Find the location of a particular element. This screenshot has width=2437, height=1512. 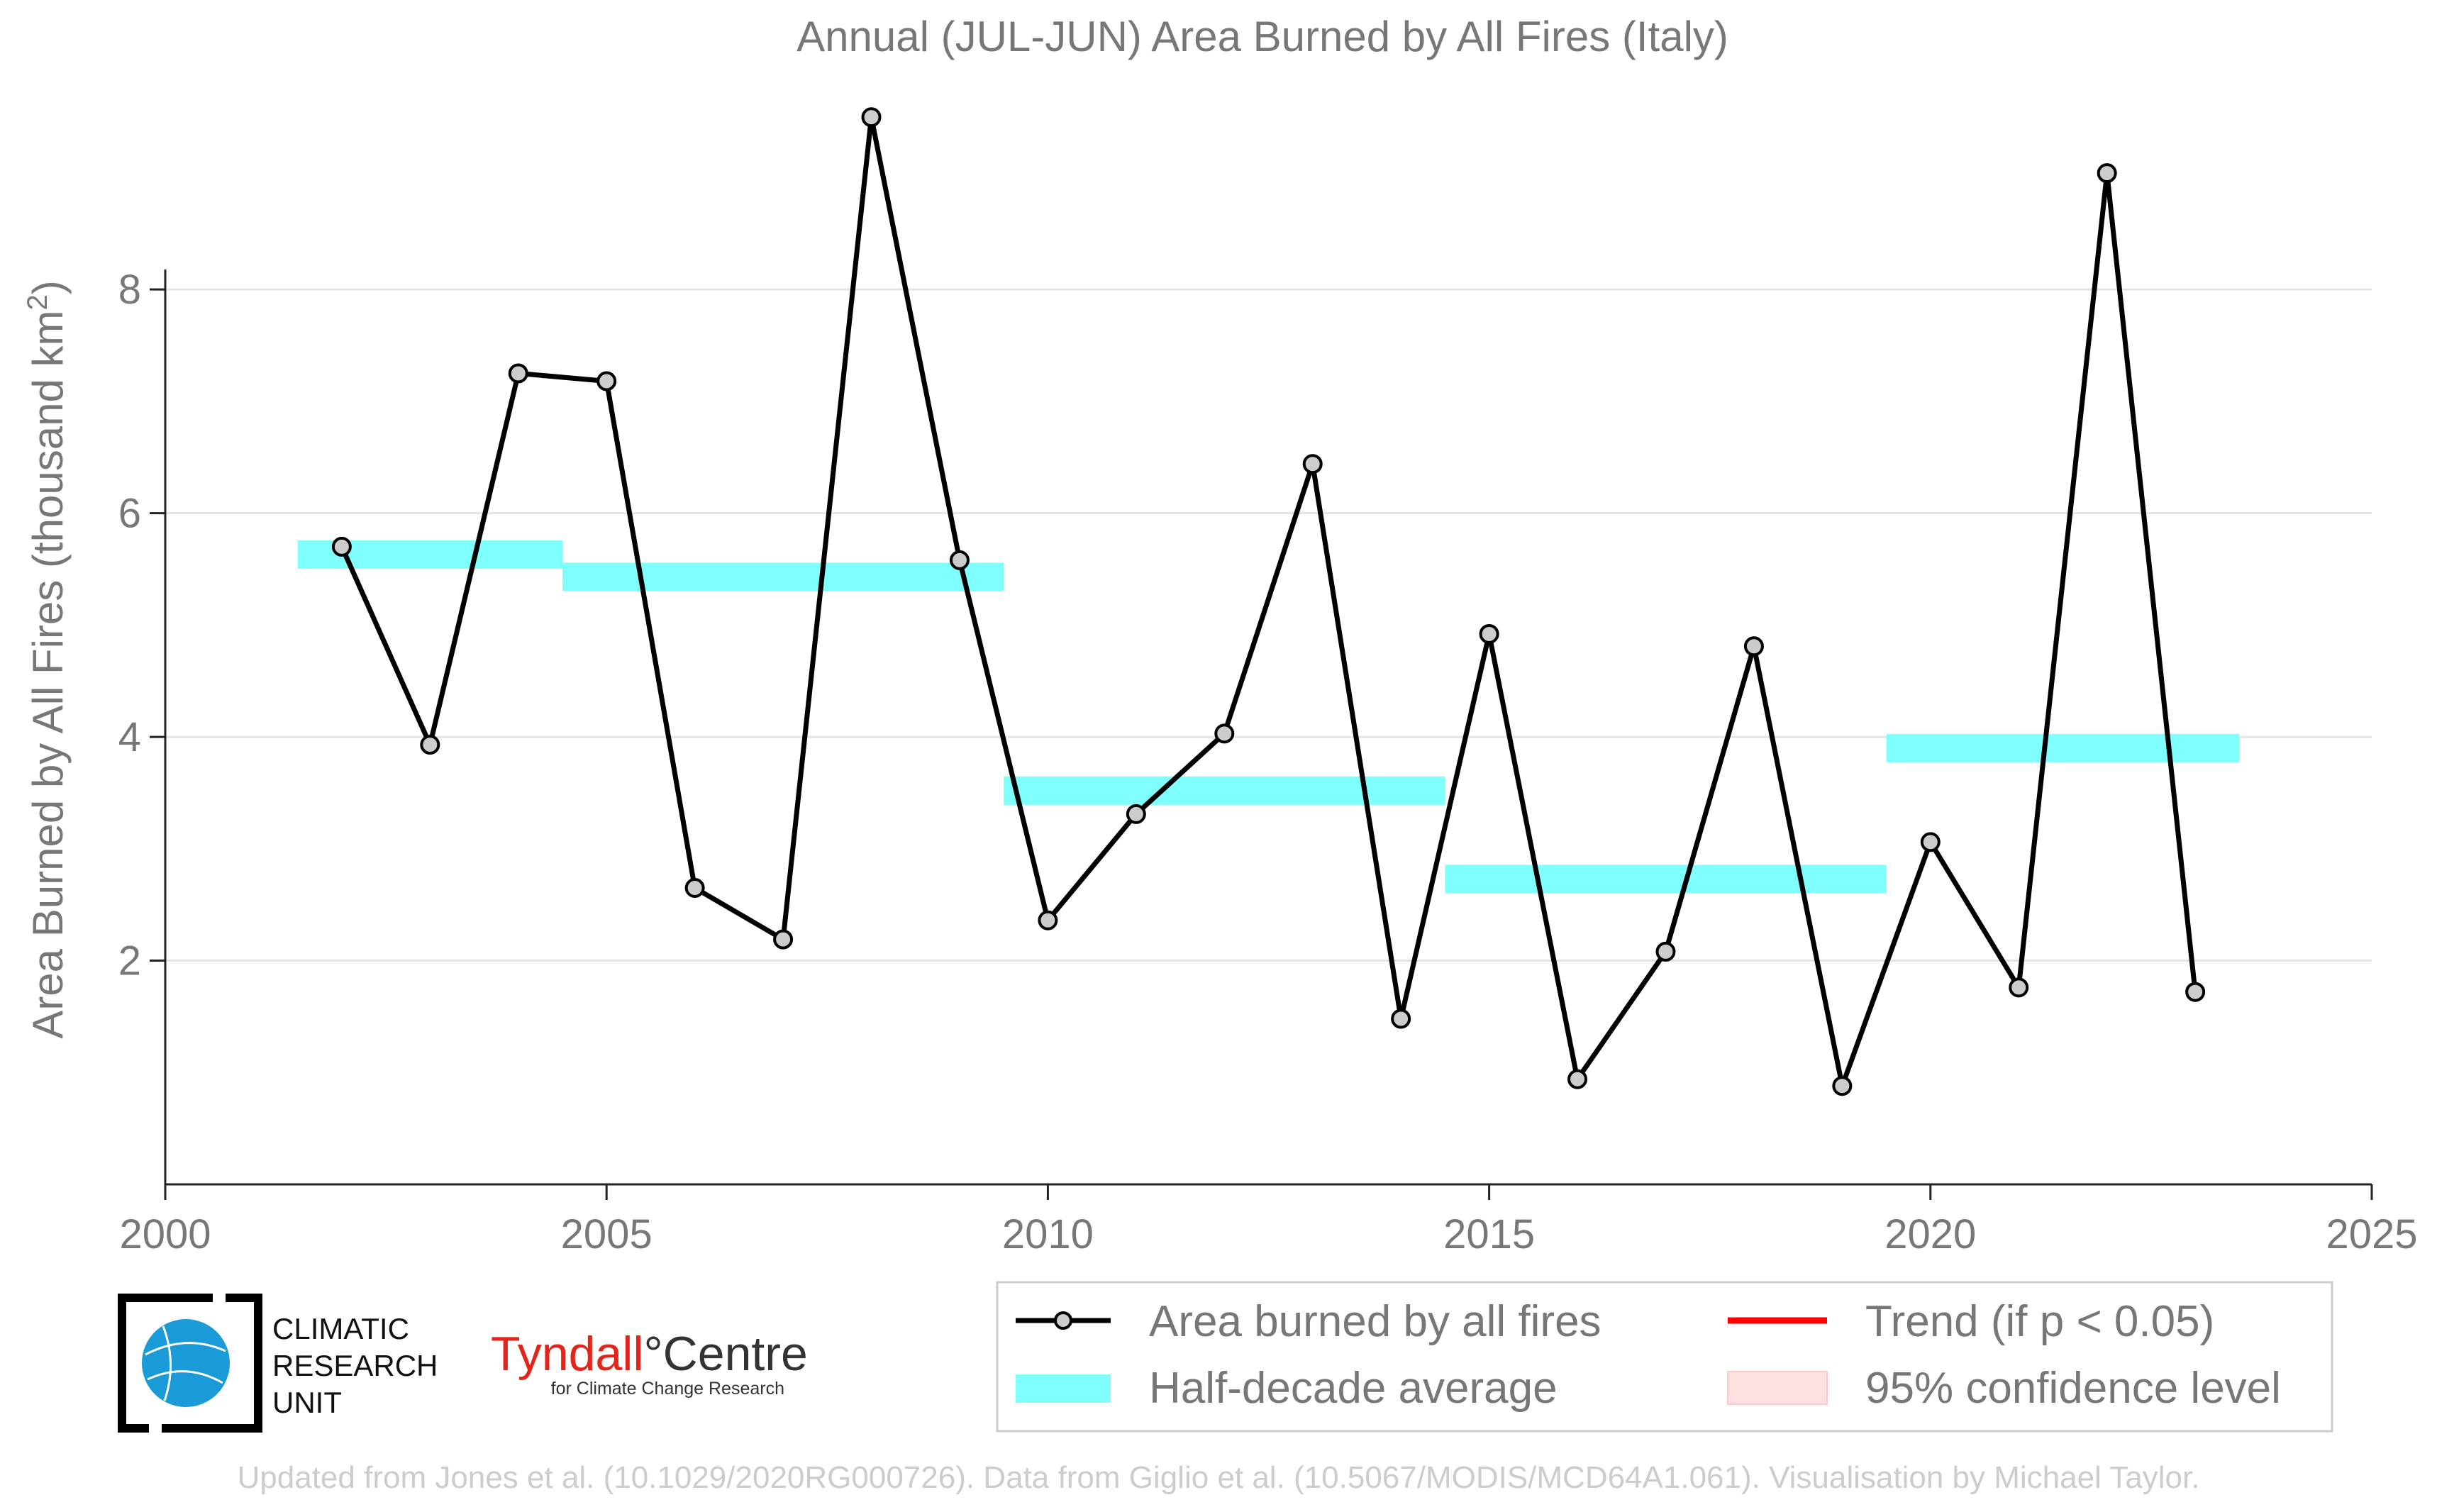

y-axis-label-sup: 2 is located at coordinates (37, 302).